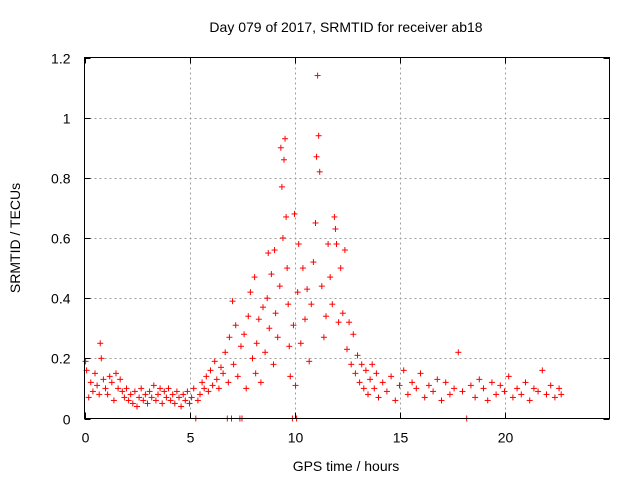 The image size is (640, 480). I want to click on x-axis-label: GPS time / hours, so click(346, 466).